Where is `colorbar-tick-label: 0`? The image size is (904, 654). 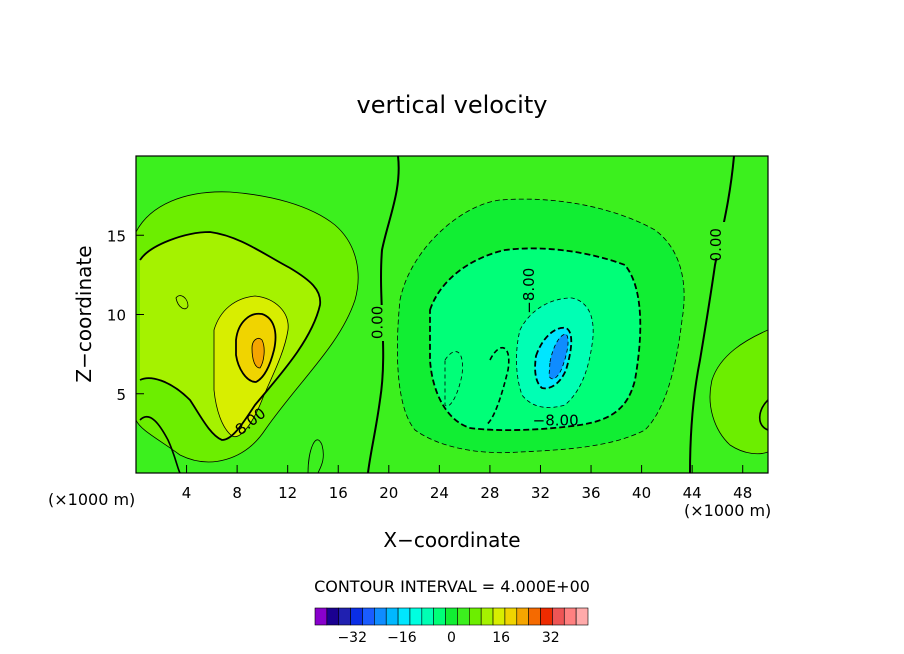
colorbar-tick-label: 0 is located at coordinates (451, 638).